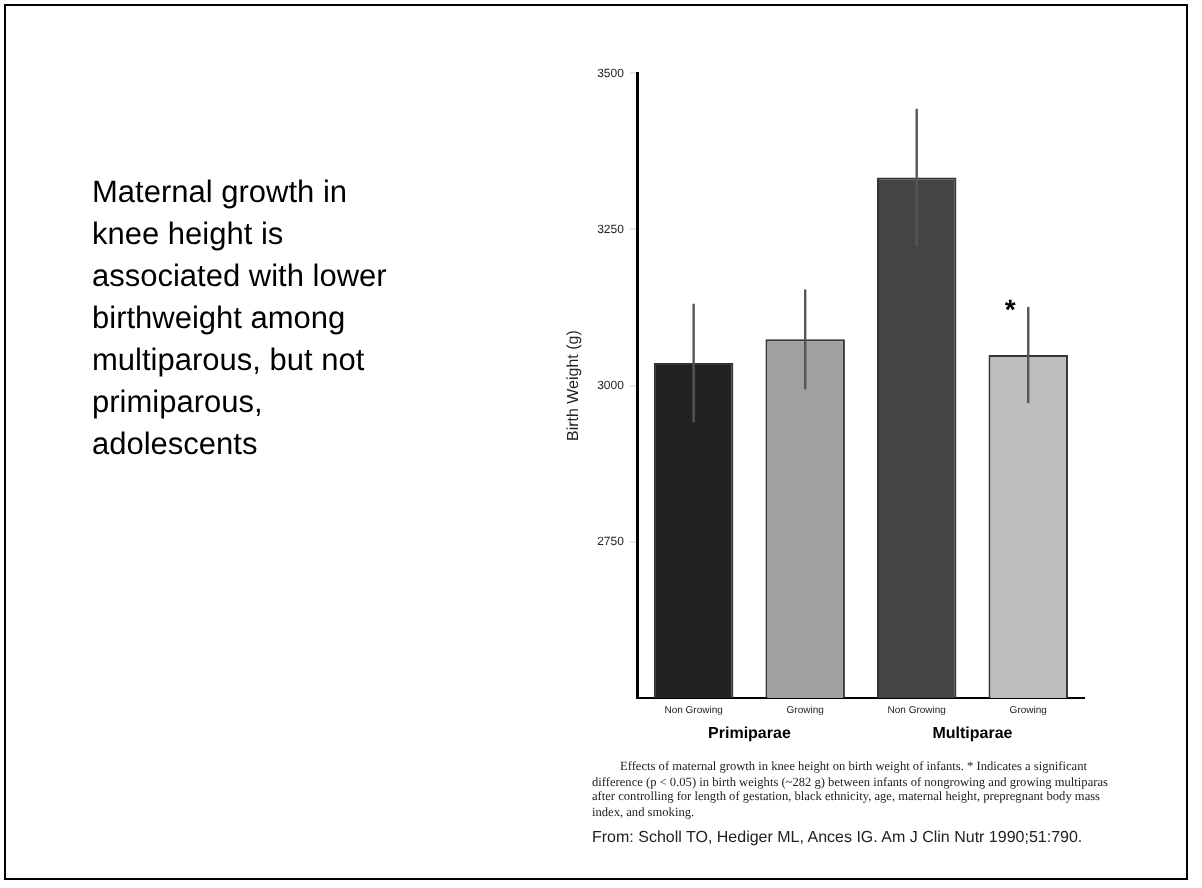 This screenshot has height=888, width=1202. What do you see at coordinates (750, 733) in the screenshot?
I see `text: Primiparae` at bounding box center [750, 733].